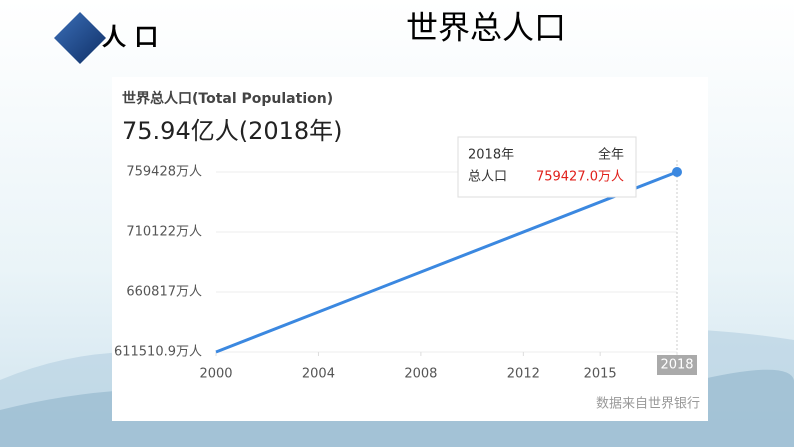  I want to click on x-tick-label: 2000, so click(215, 374).